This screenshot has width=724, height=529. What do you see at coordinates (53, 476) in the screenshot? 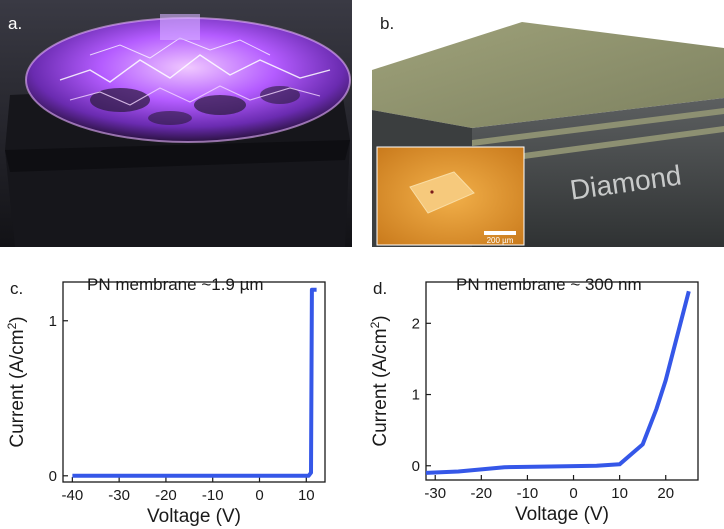
I see `y-tick-label-c: 0` at bounding box center [53, 476].